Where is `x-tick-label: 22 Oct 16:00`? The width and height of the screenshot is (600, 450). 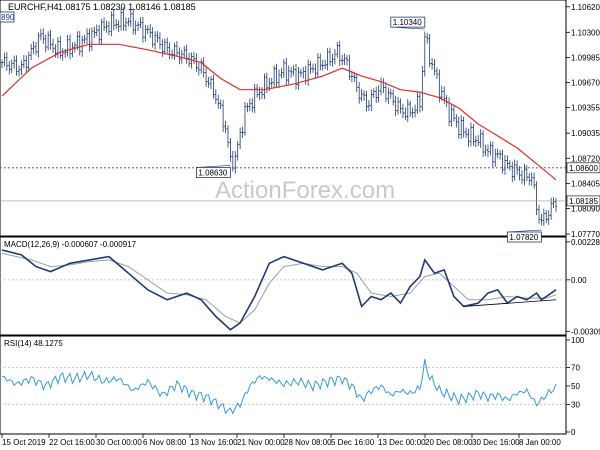 x-tick-label: 22 Oct 16:00 is located at coordinates (72, 442).